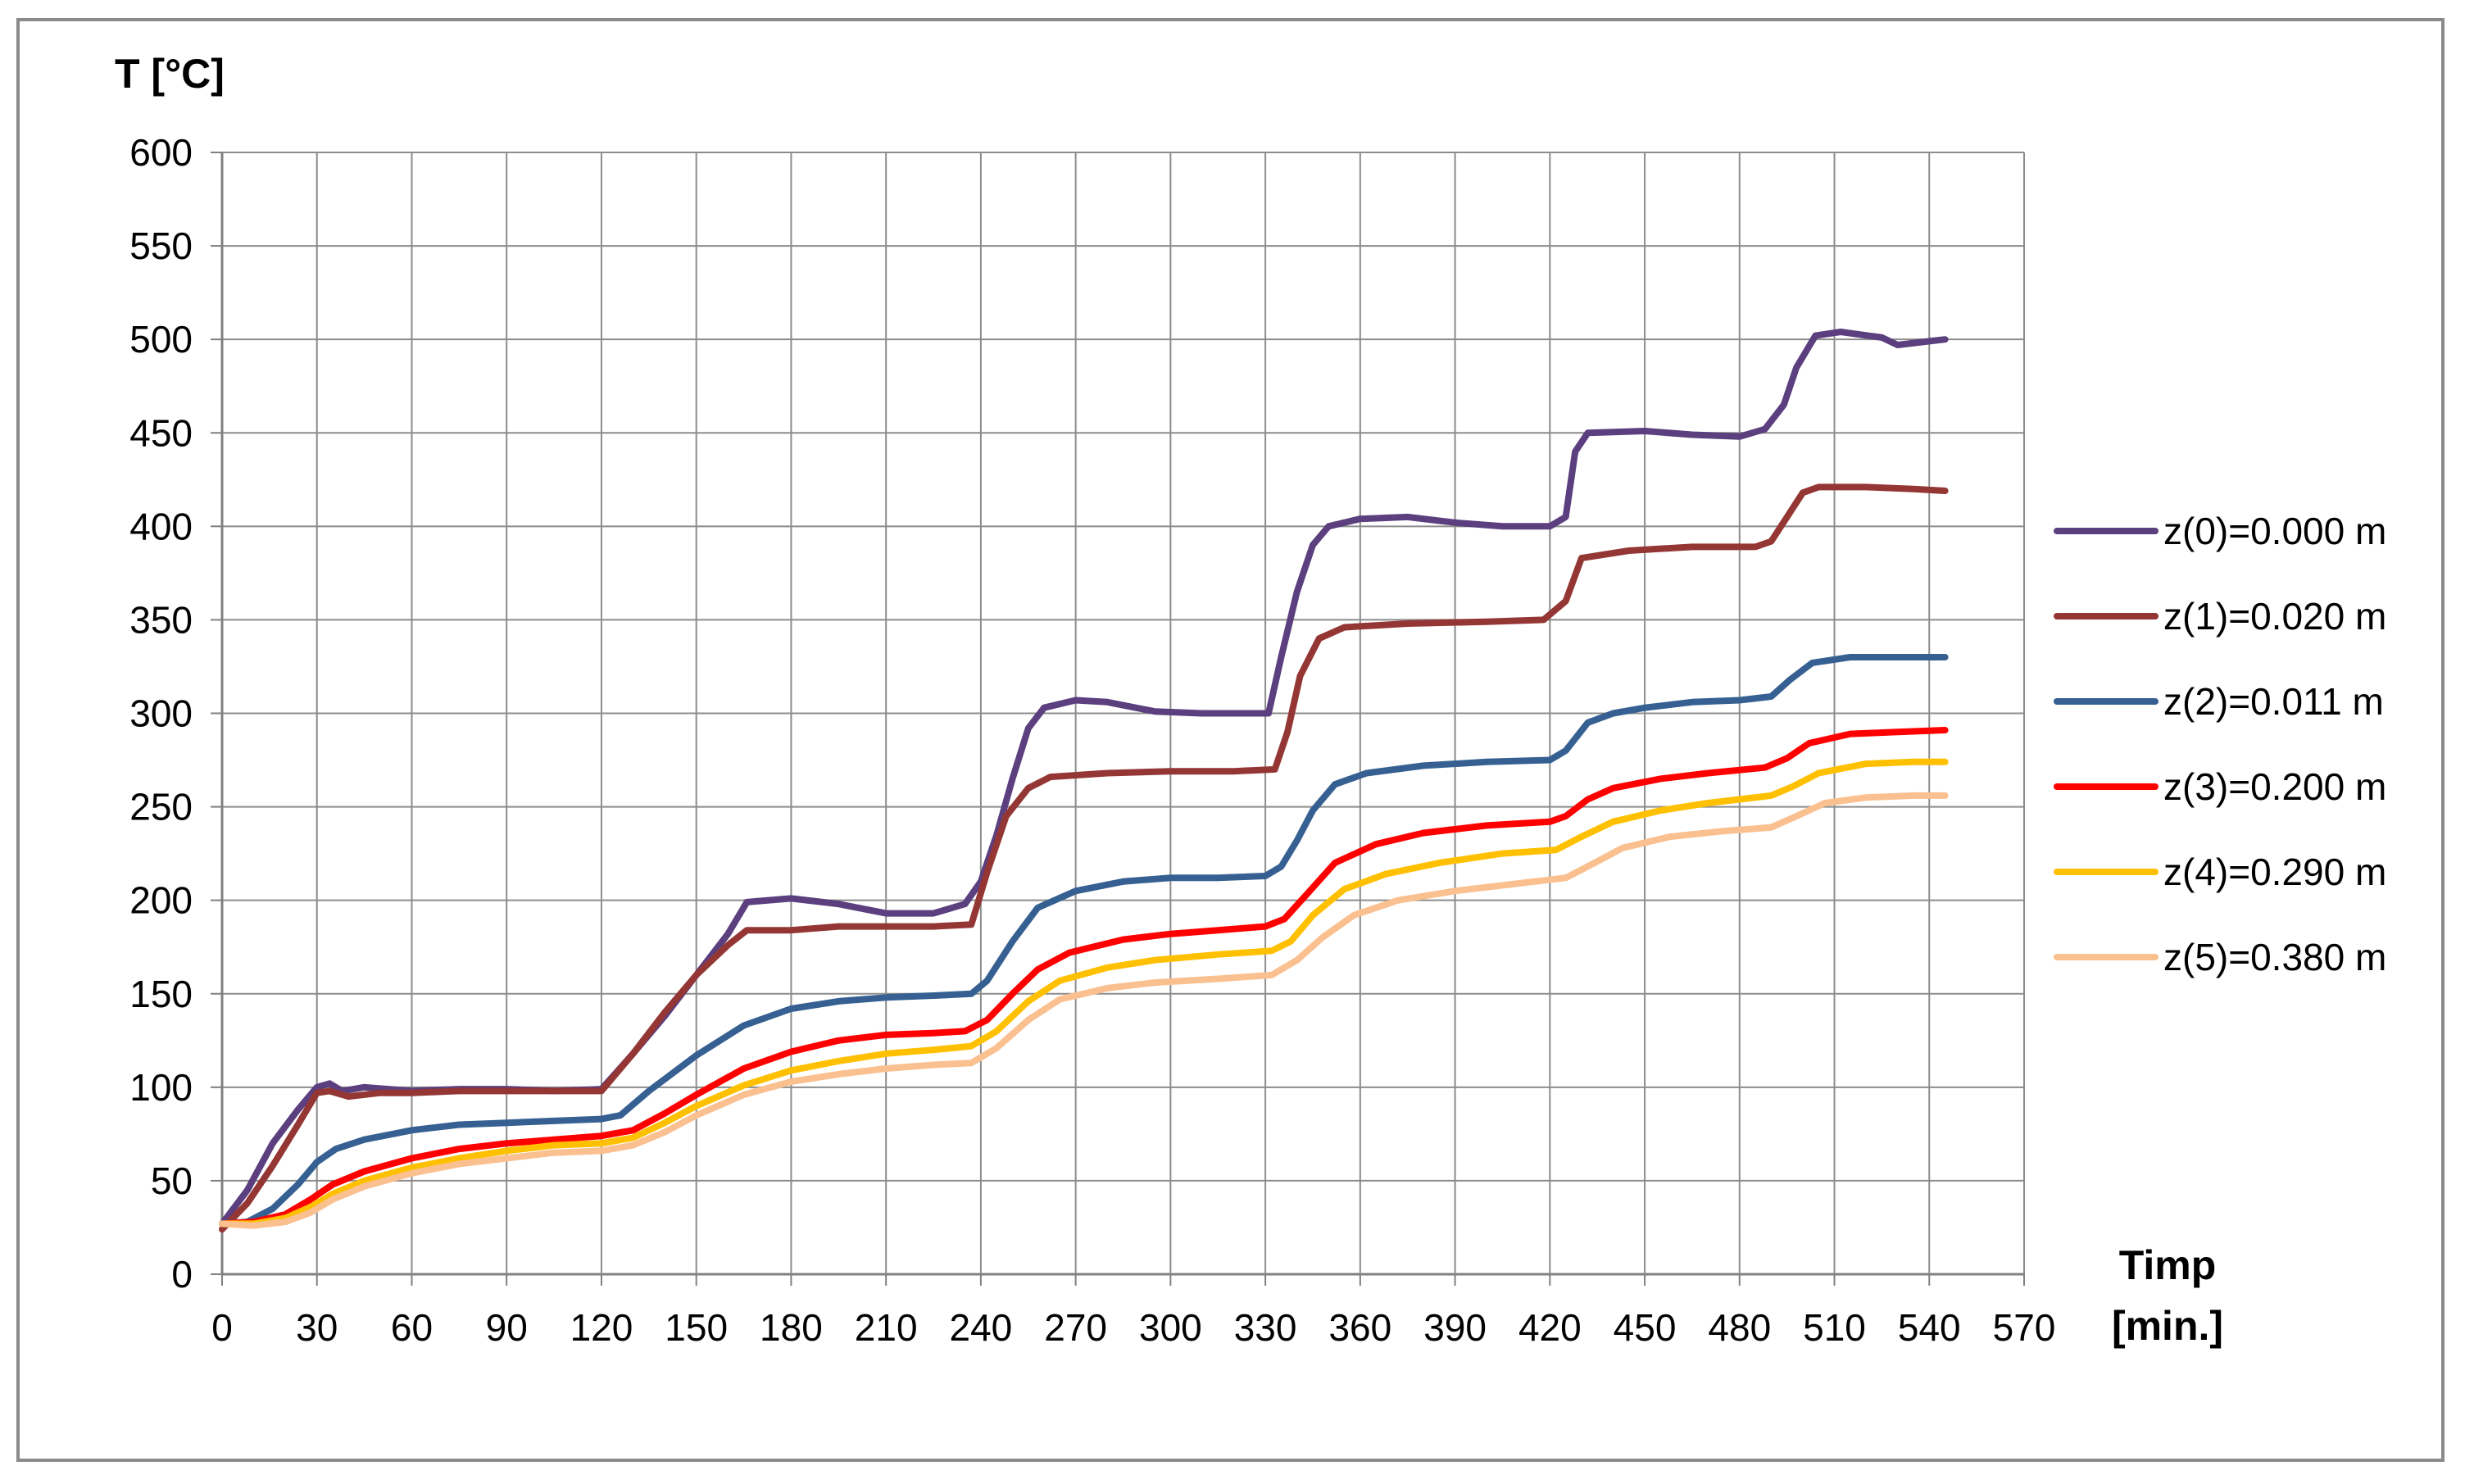  I want to click on legend-label-0: z(0)=0.000 m, so click(2274, 531).